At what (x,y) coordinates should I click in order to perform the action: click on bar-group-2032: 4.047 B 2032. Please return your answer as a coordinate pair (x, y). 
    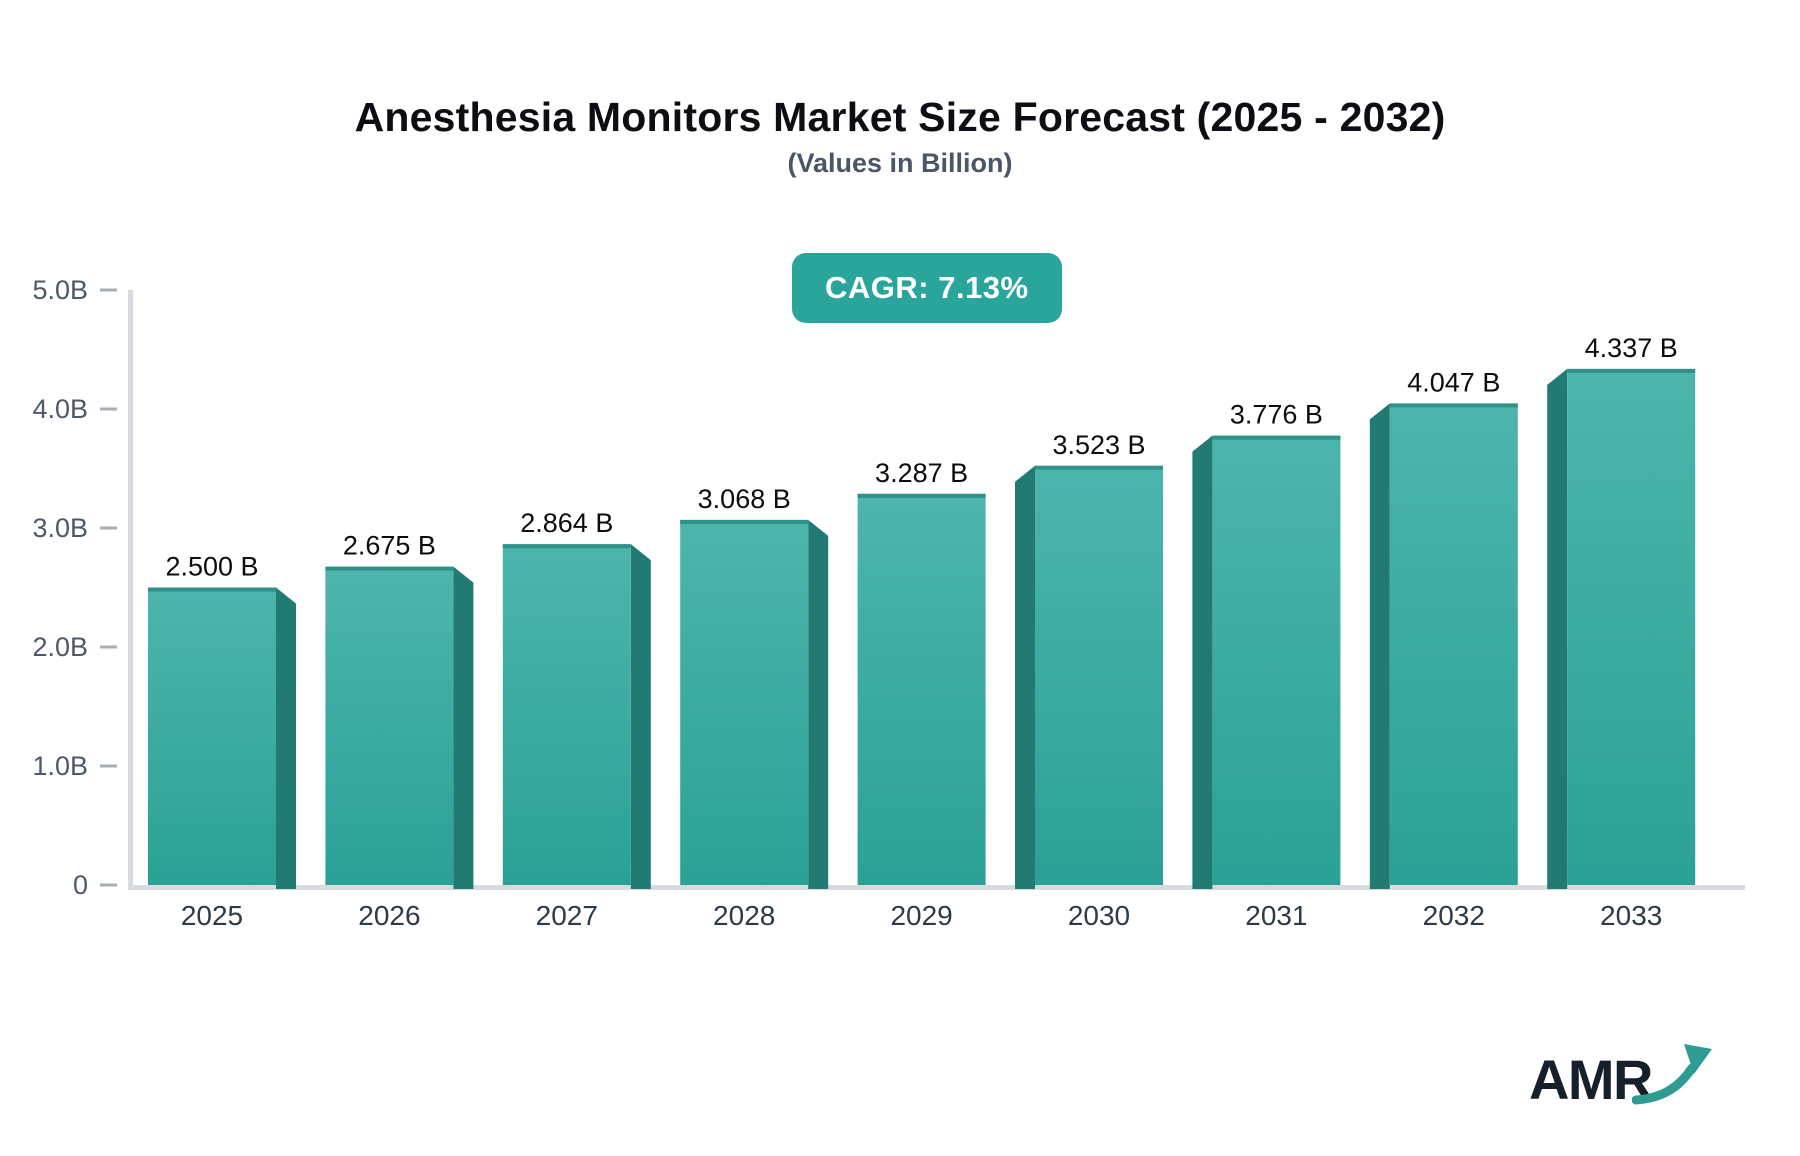
    Looking at the image, I should click on (1443, 649).